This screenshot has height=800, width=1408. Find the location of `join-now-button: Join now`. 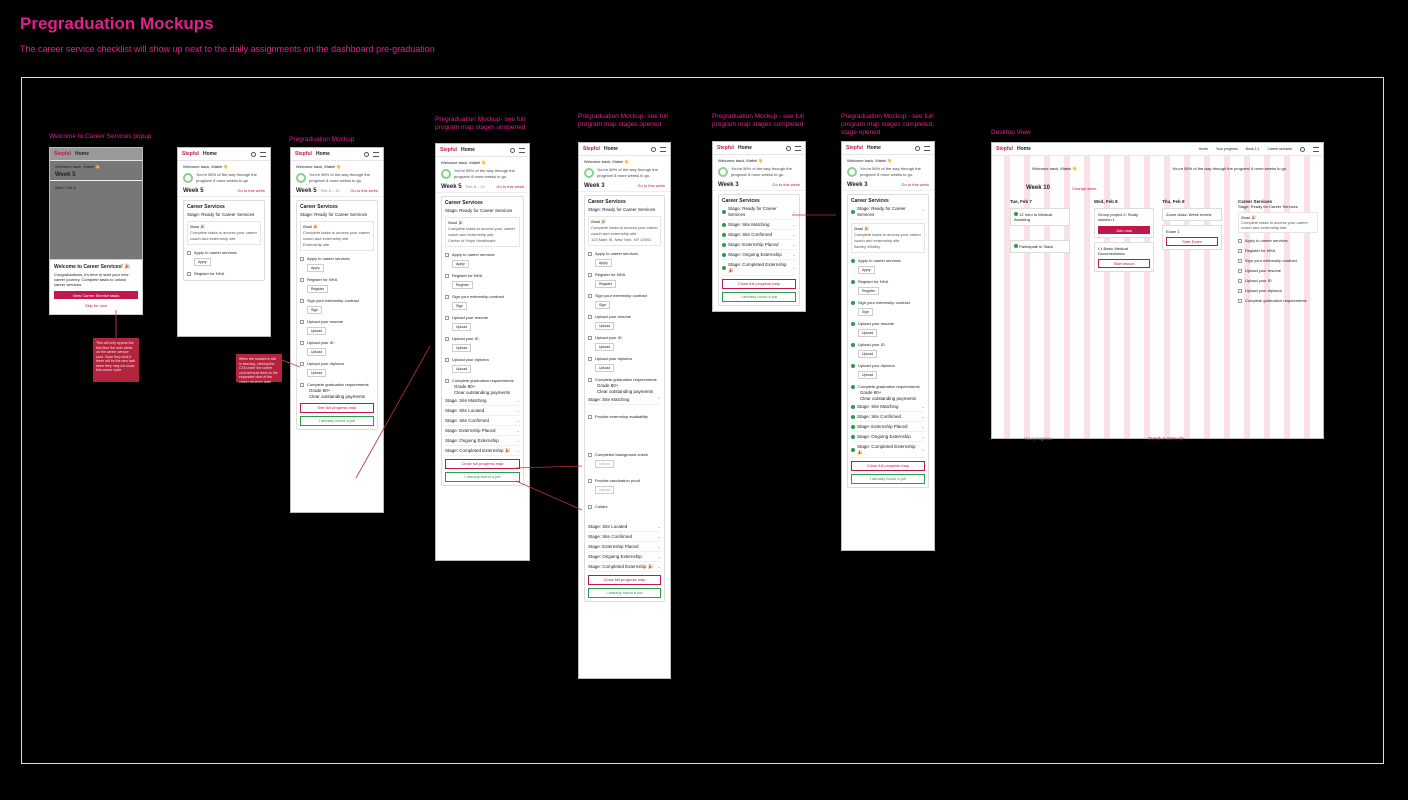

join-now-button: Join now is located at coordinates (1124, 230).